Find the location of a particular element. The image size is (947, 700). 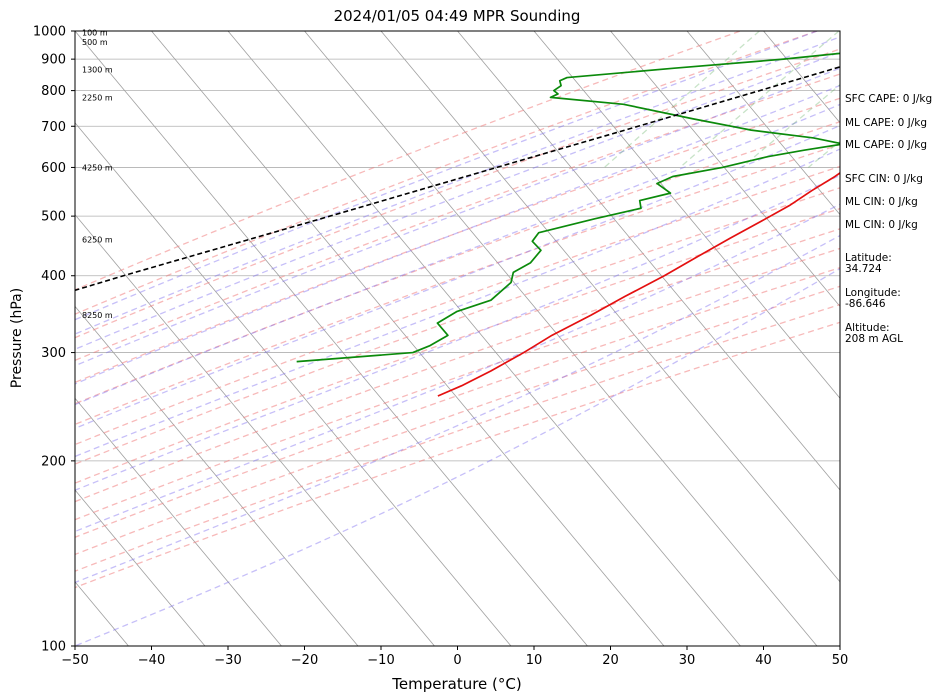

altitude-label: 8250 m is located at coordinates (97, 315).